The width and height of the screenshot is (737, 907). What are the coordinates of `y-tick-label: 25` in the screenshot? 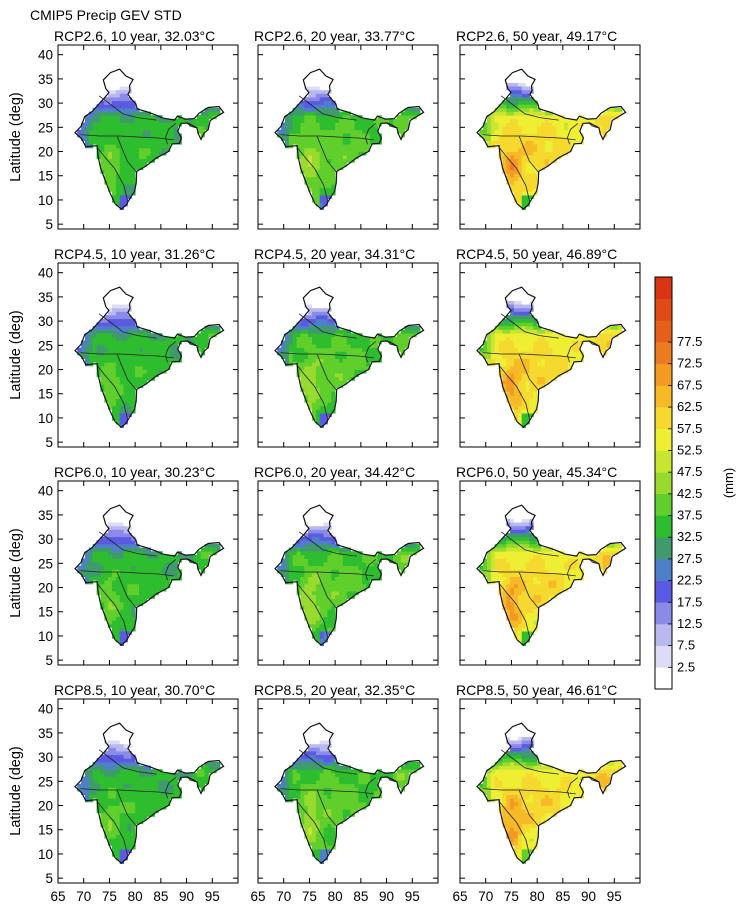 It's located at (45, 127).